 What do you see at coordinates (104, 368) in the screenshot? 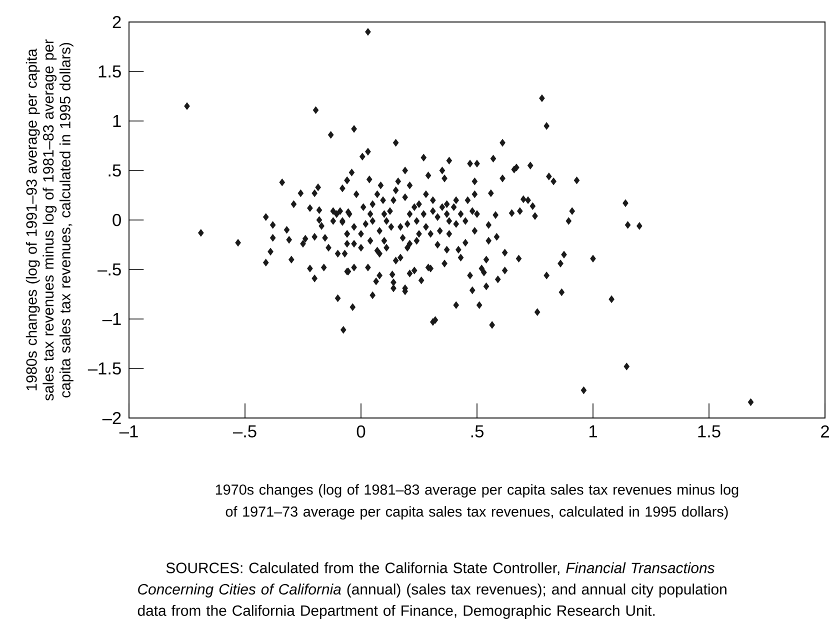
I see `y-tick-label: –1.5` at bounding box center [104, 368].